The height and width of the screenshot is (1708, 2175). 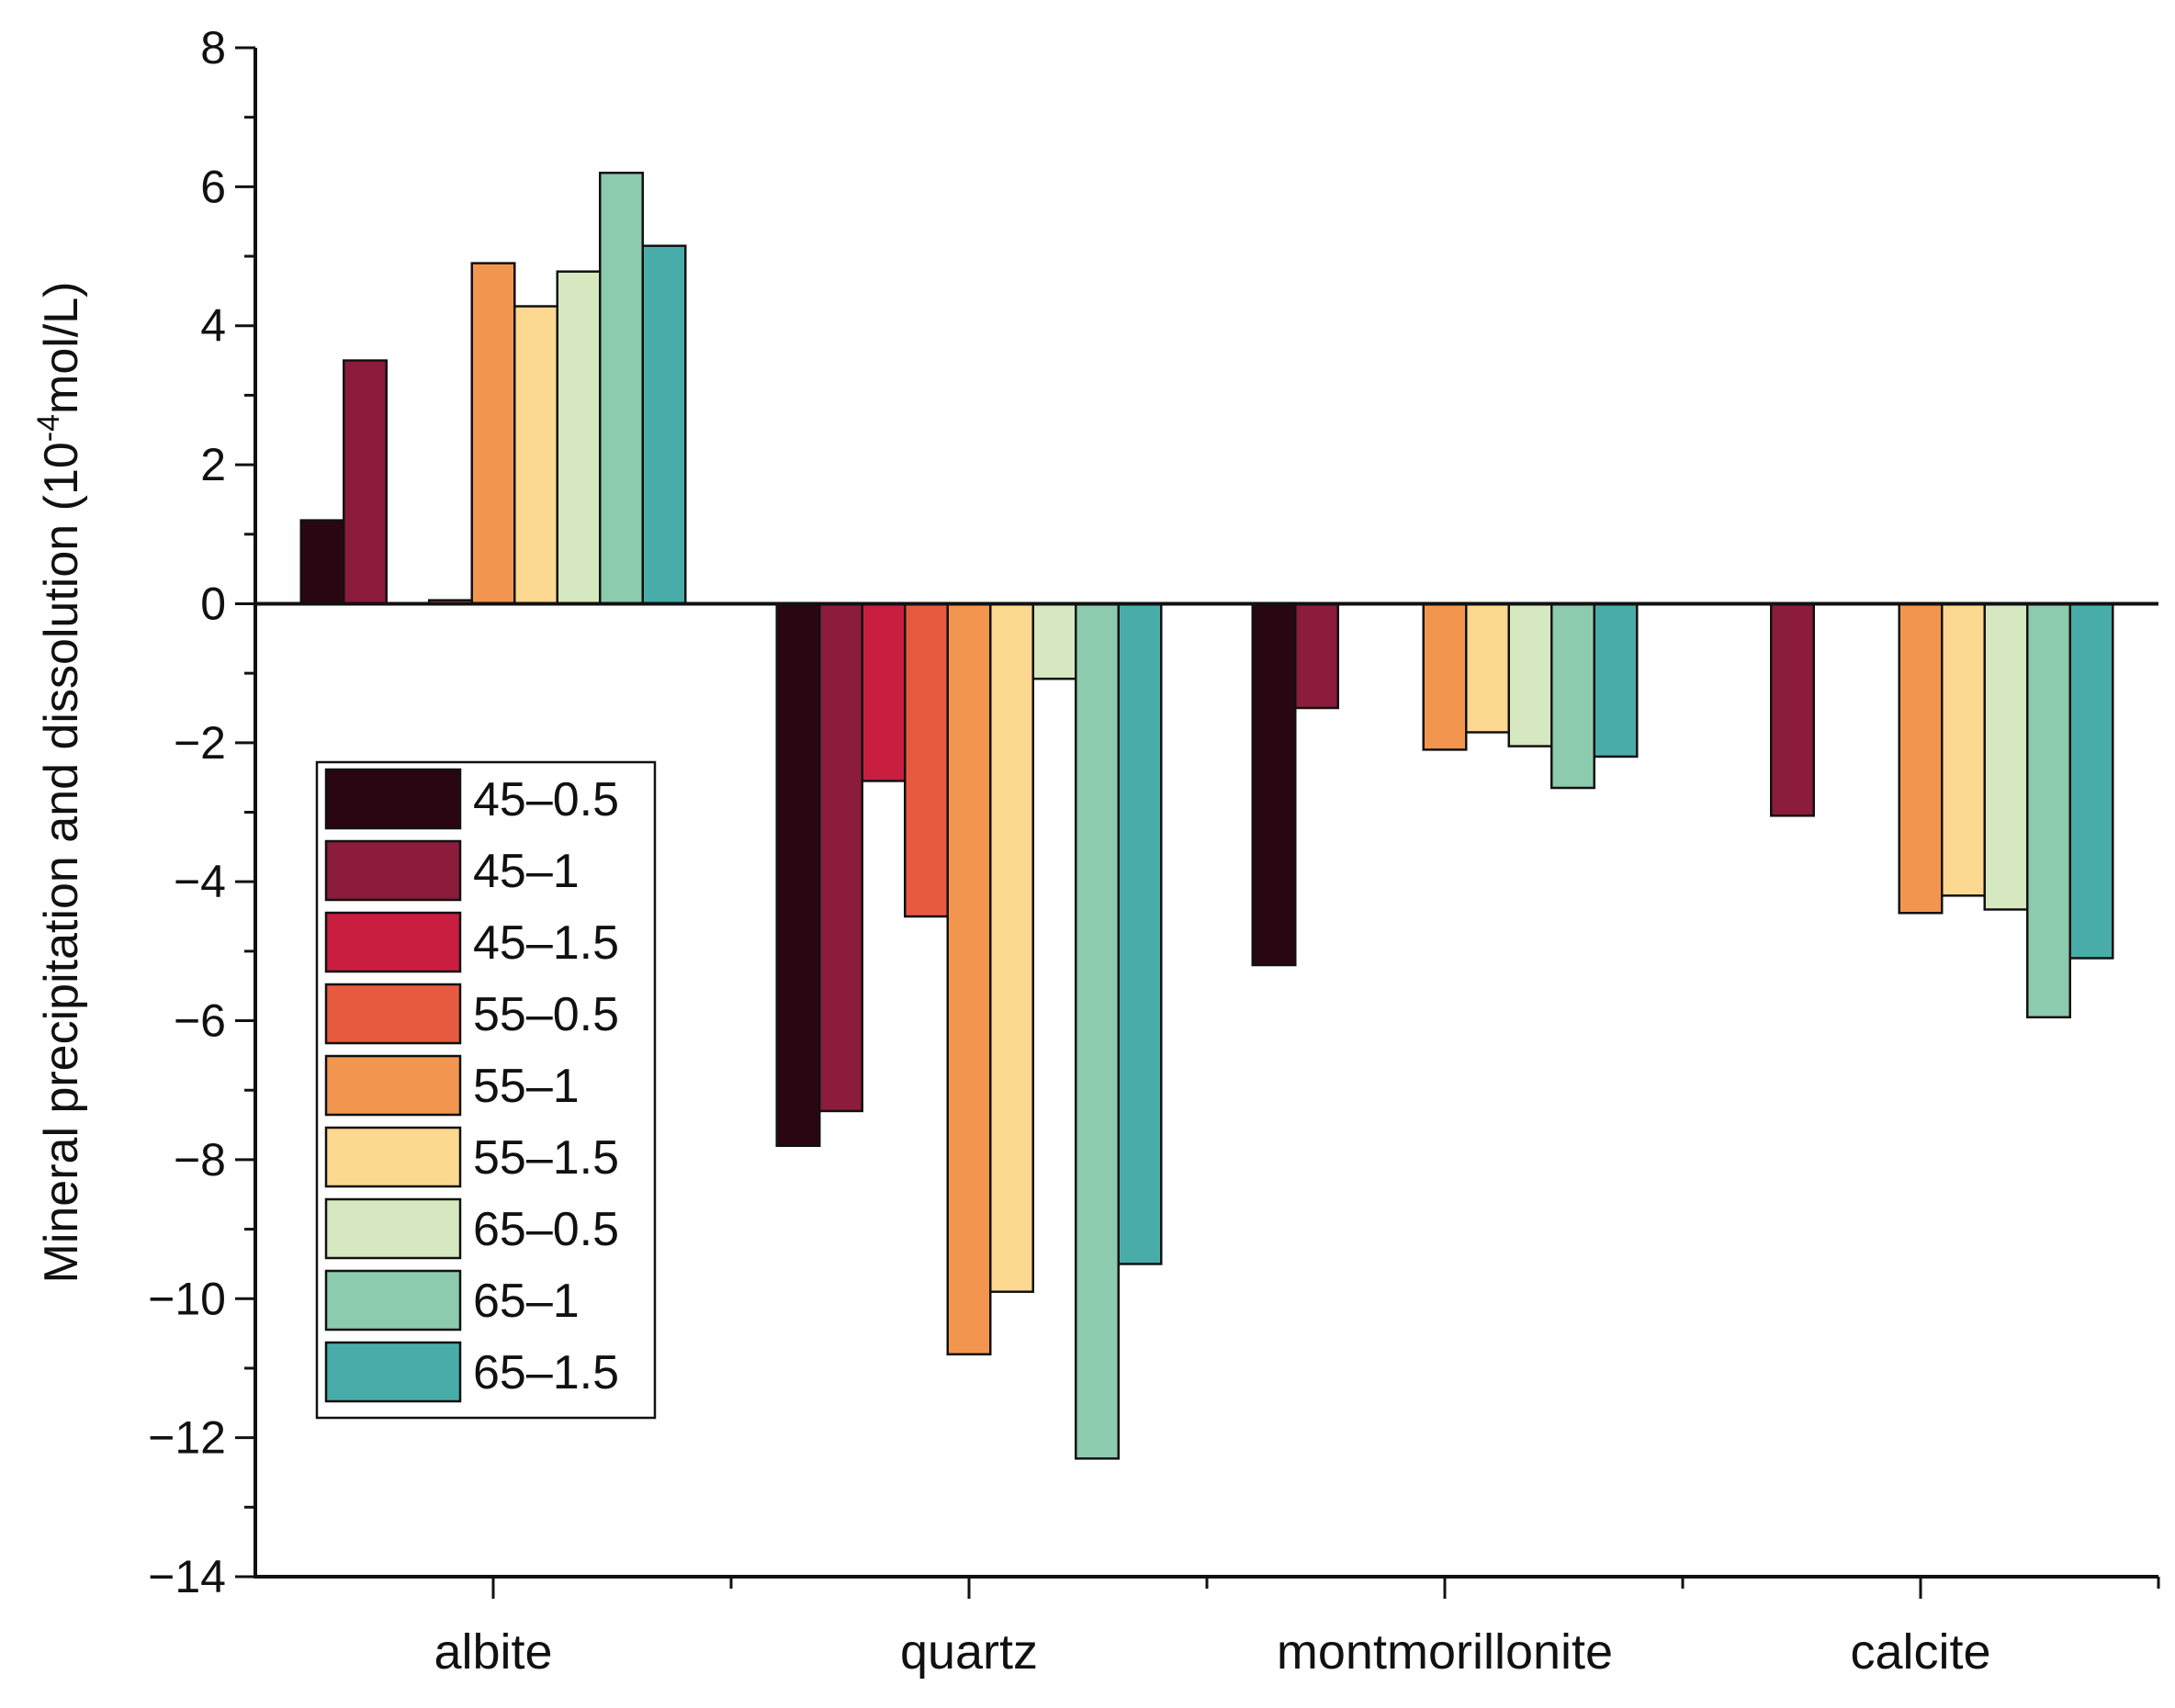 What do you see at coordinates (61, 347) in the screenshot?
I see `y-axis-title-suffix: mol/L)` at bounding box center [61, 347].